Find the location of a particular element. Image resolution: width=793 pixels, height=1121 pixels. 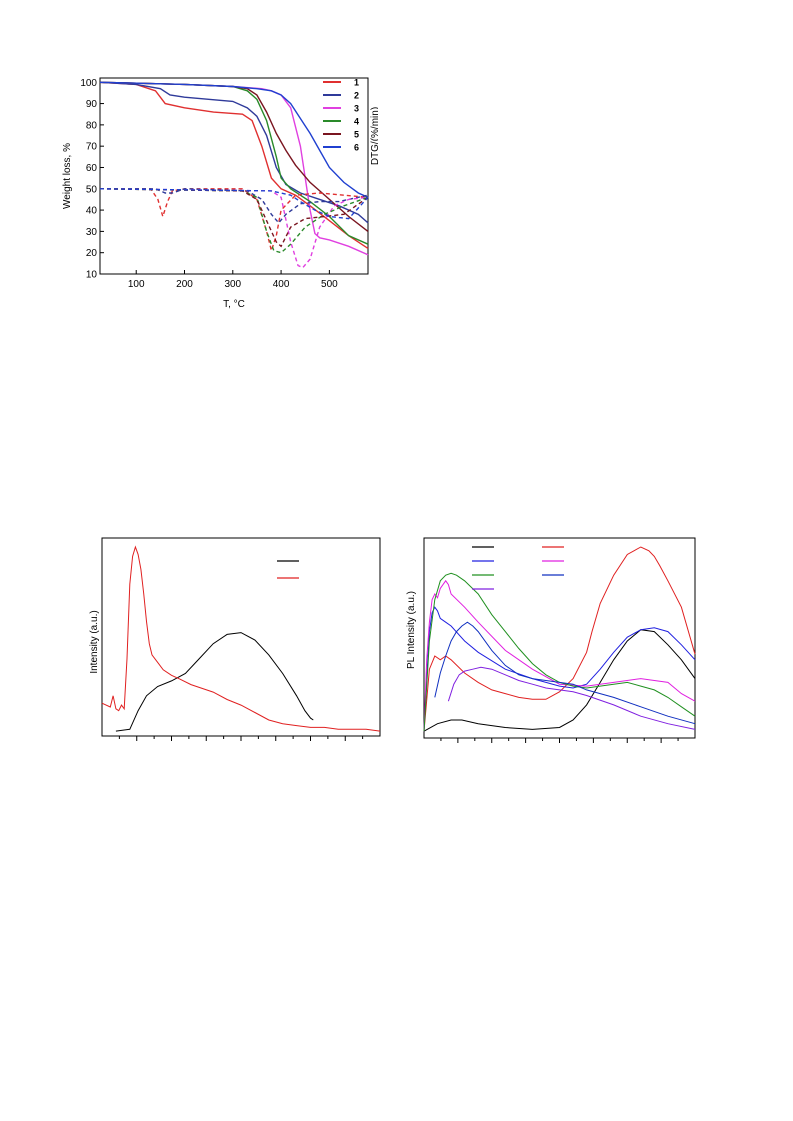

pl-axes is located at coordinates (559, 740).